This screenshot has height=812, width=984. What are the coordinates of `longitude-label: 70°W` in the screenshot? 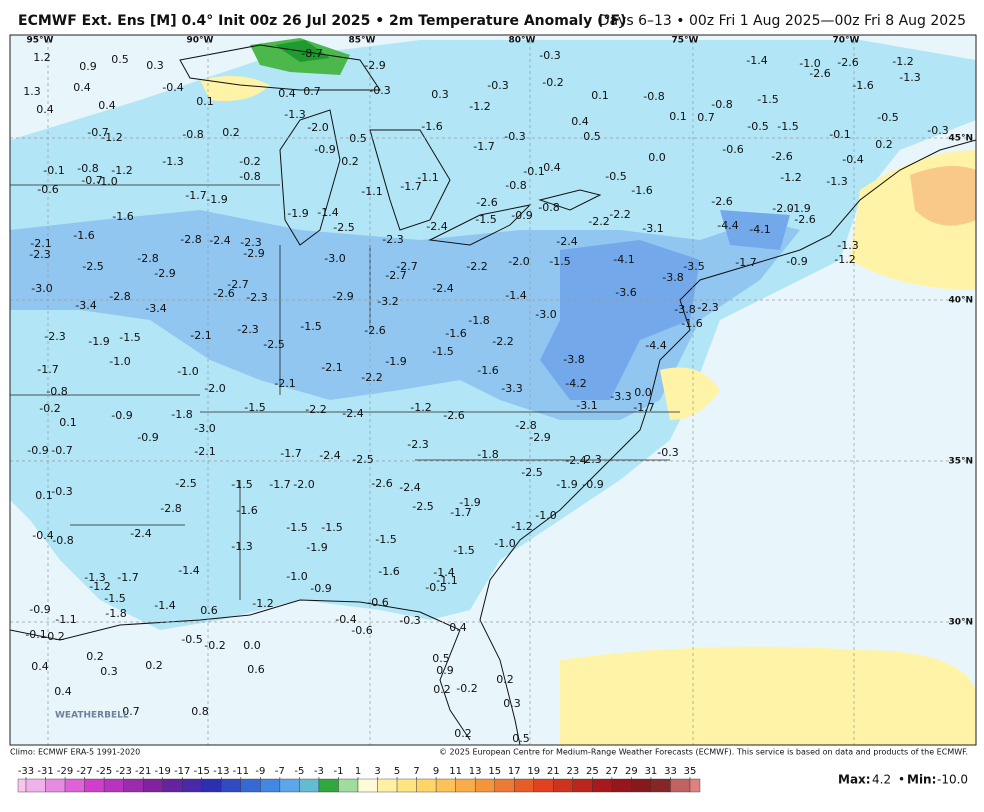 It's located at (846, 41).